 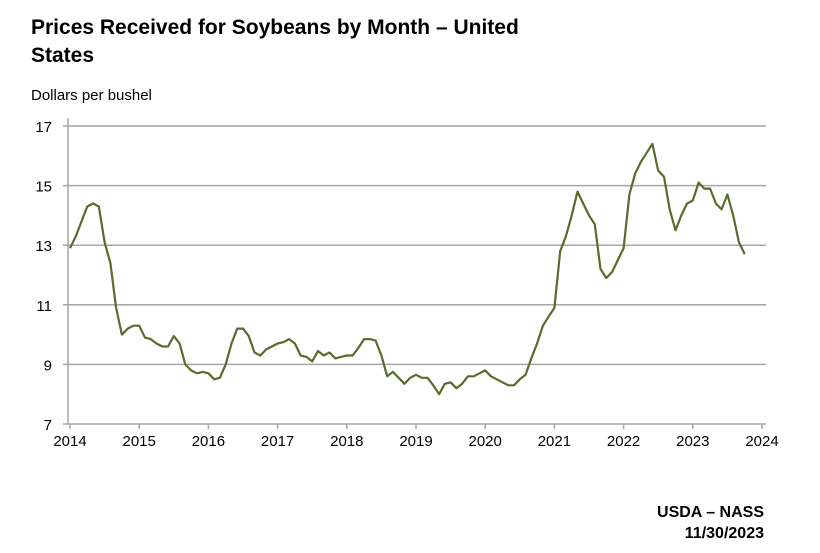 I want to click on source-agency: USDA – NASS, so click(x=710, y=512).